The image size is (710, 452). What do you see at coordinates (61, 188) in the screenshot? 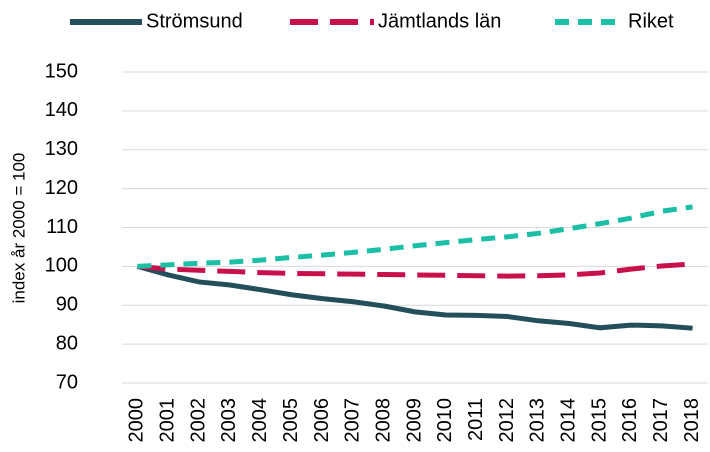
I see `y-tick-label: 120` at bounding box center [61, 188].